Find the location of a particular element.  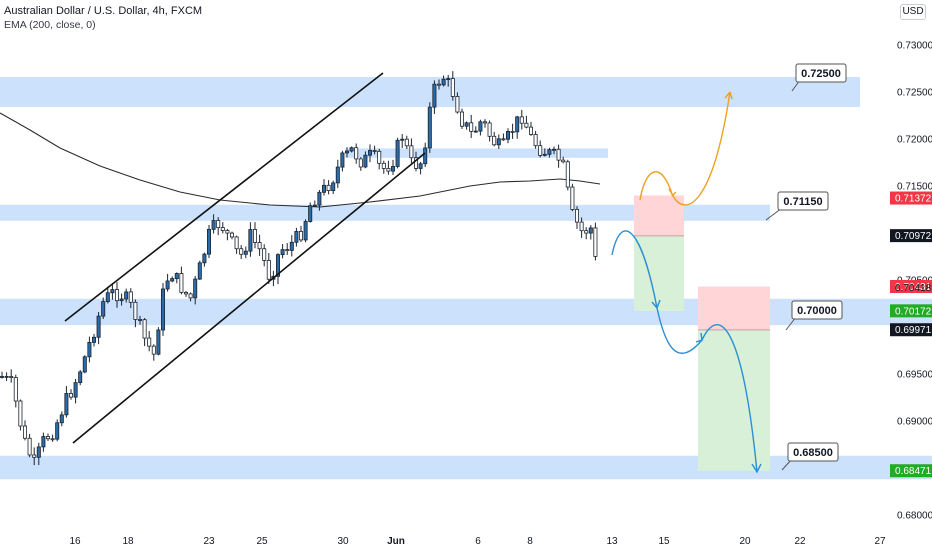

indicator-label: EMA (200, close, 0) is located at coordinates (50, 25).